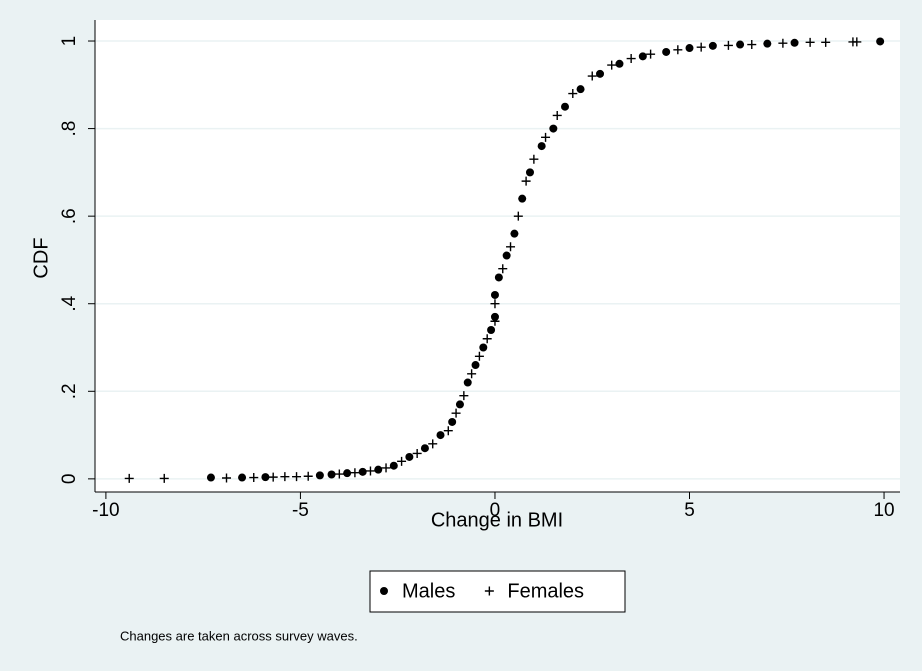  I want to click on x-tick-label: 5, so click(689, 510).